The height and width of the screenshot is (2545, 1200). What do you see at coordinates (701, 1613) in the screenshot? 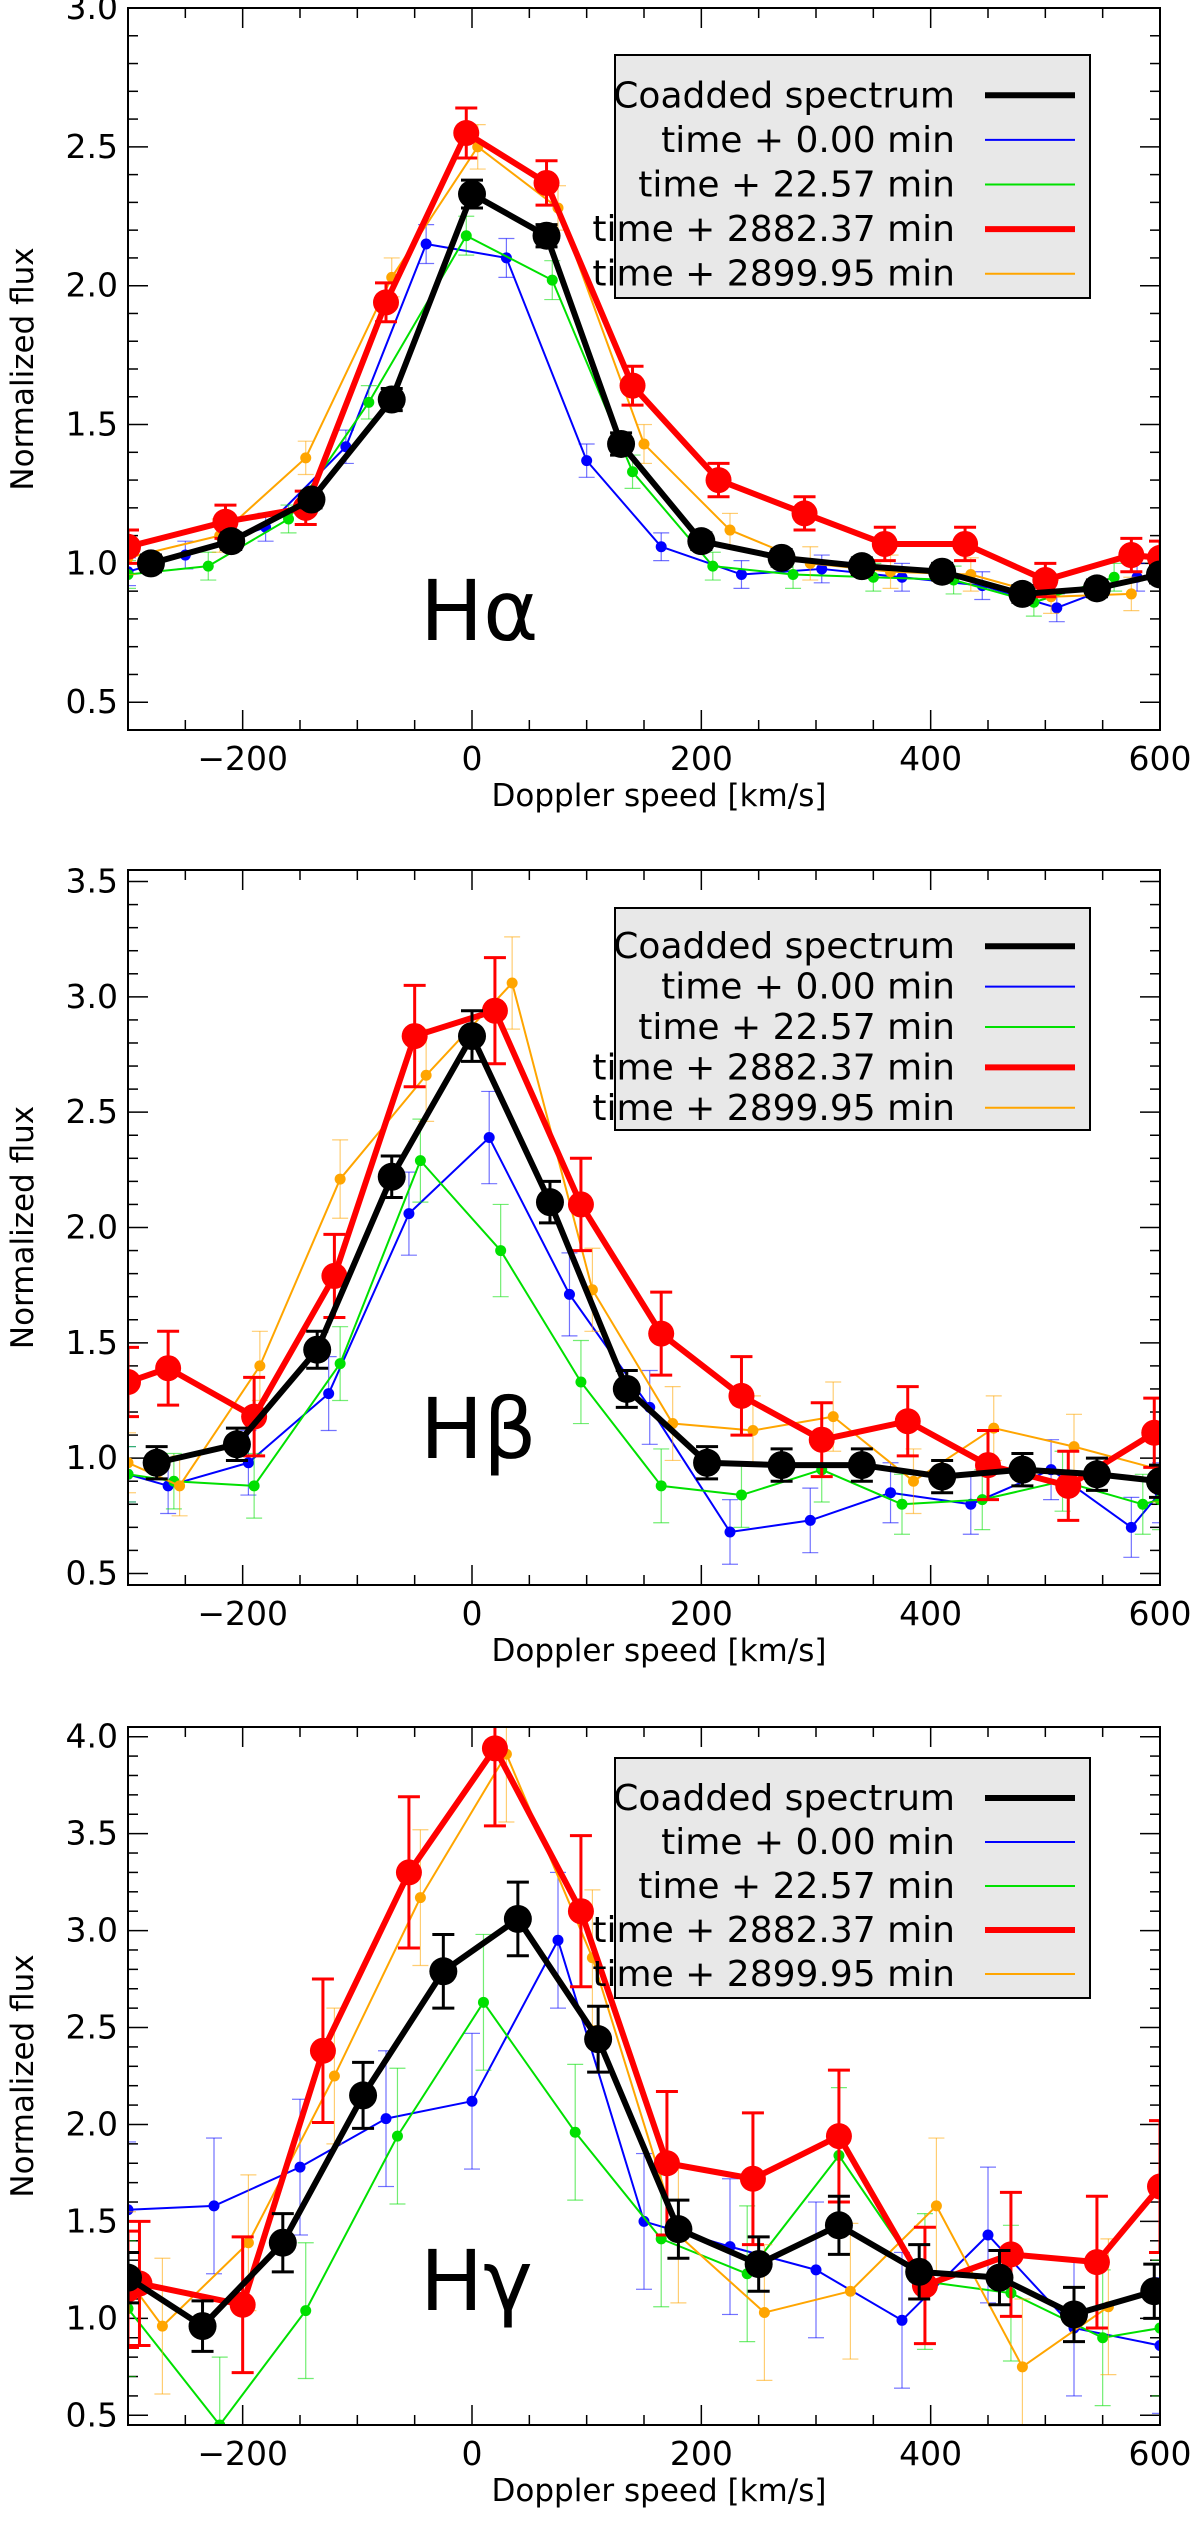
I see `x-tick-label: 200` at bounding box center [701, 1613].